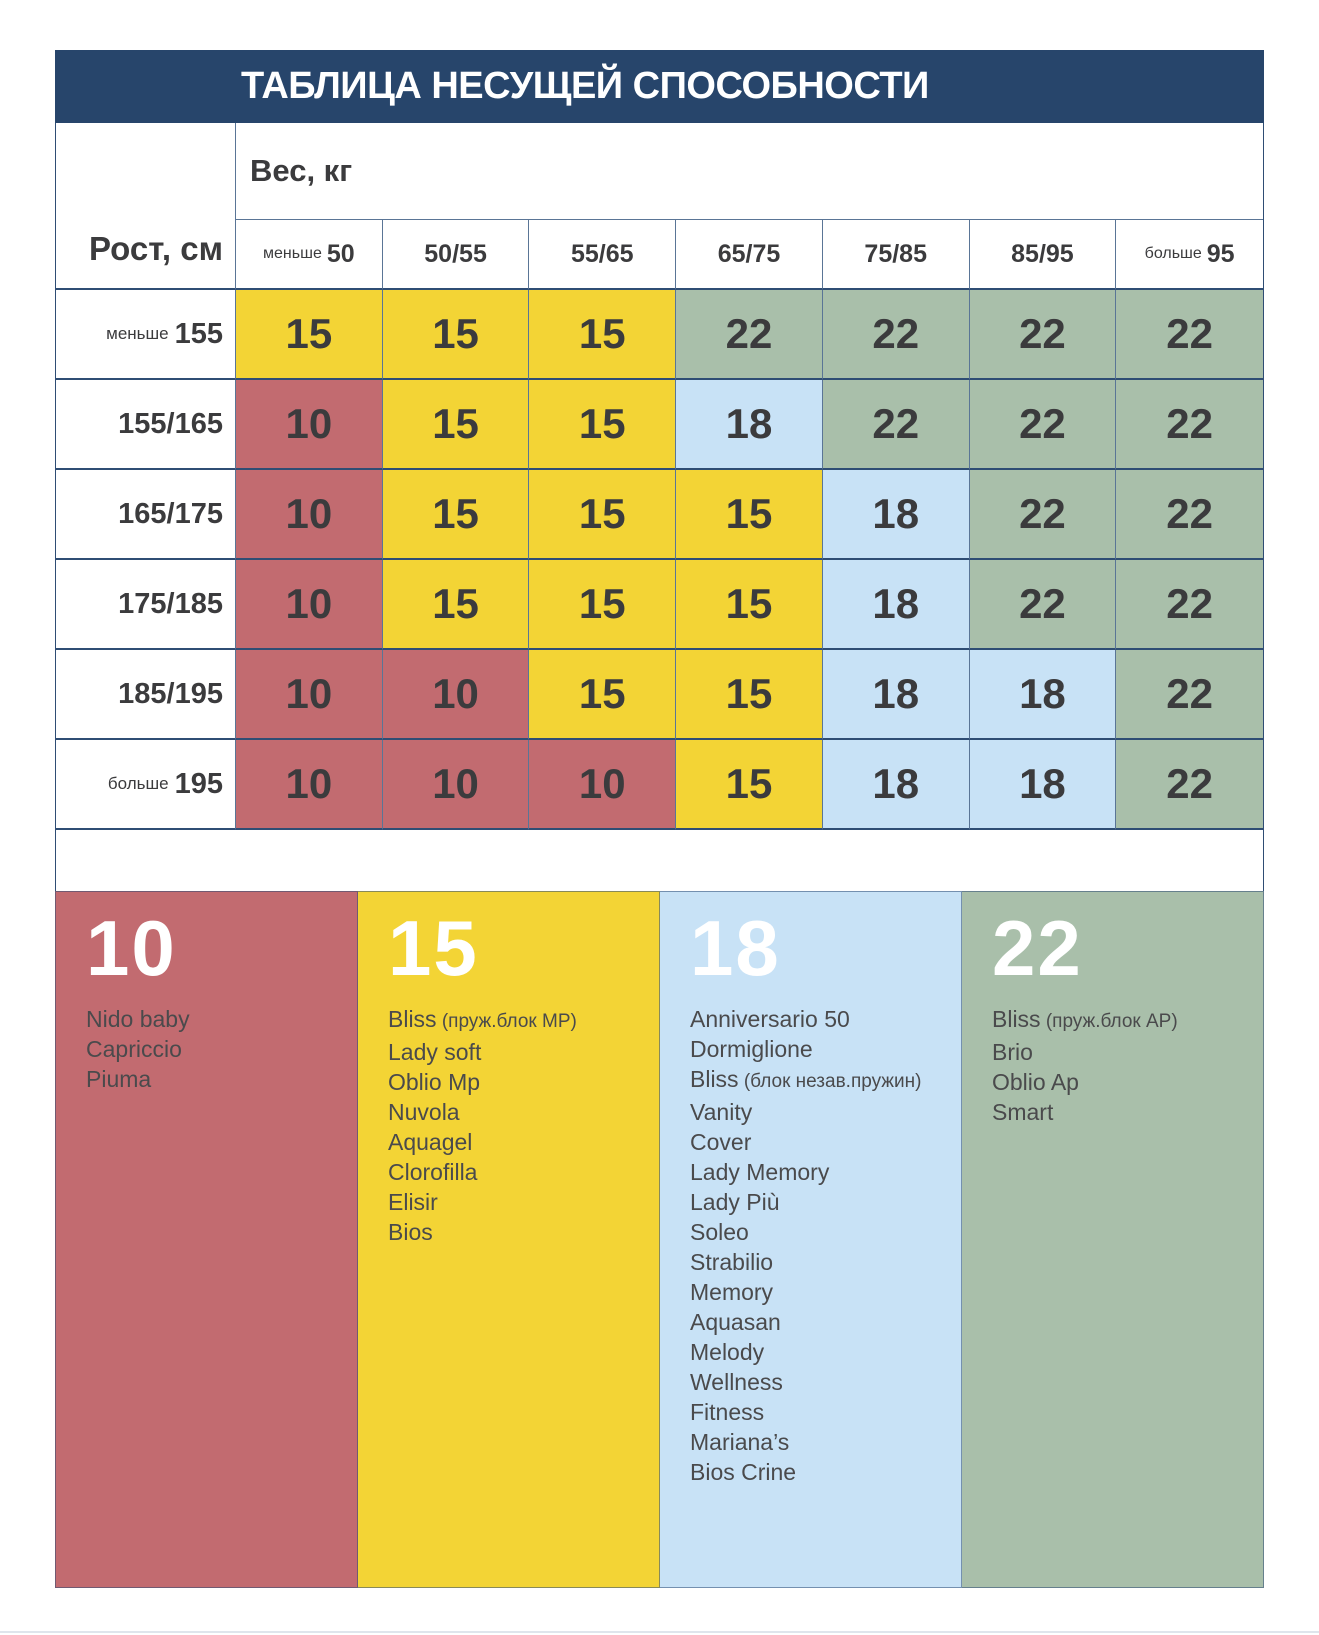  Describe the element at coordinates (659, 1632) in the screenshot. I see `bottom-divider` at that location.